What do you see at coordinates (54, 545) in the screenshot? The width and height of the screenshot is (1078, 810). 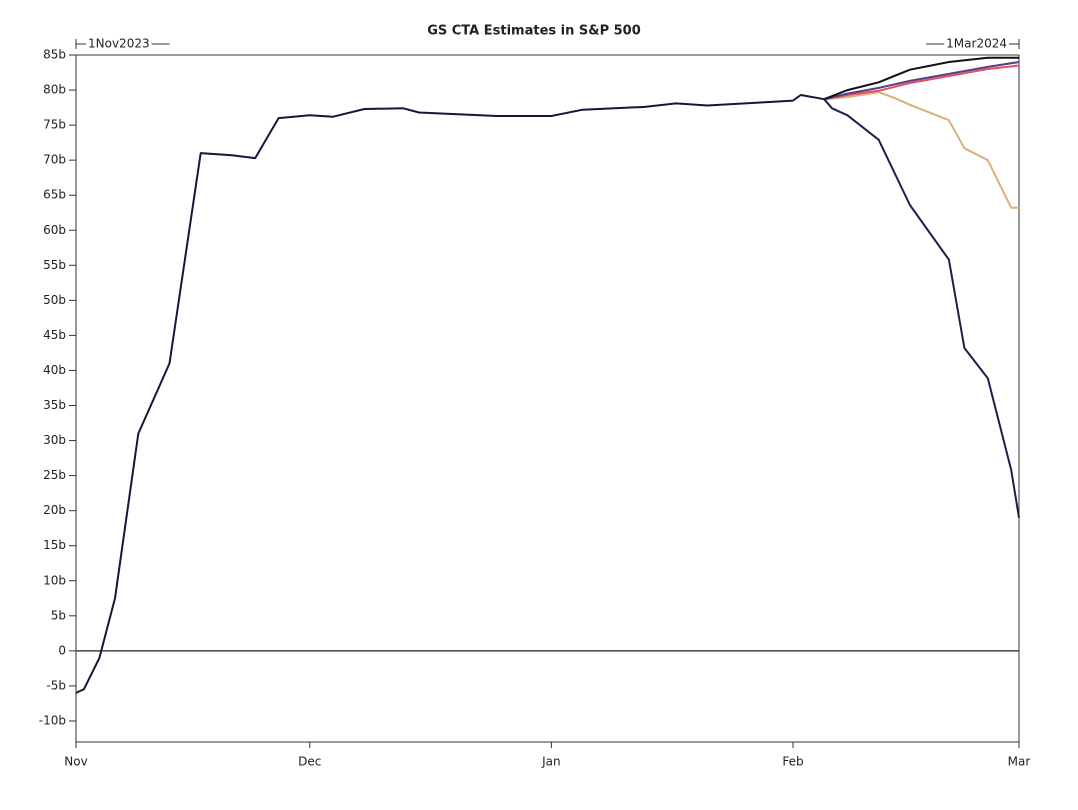 I see `y-tick-label: 15b` at bounding box center [54, 545].